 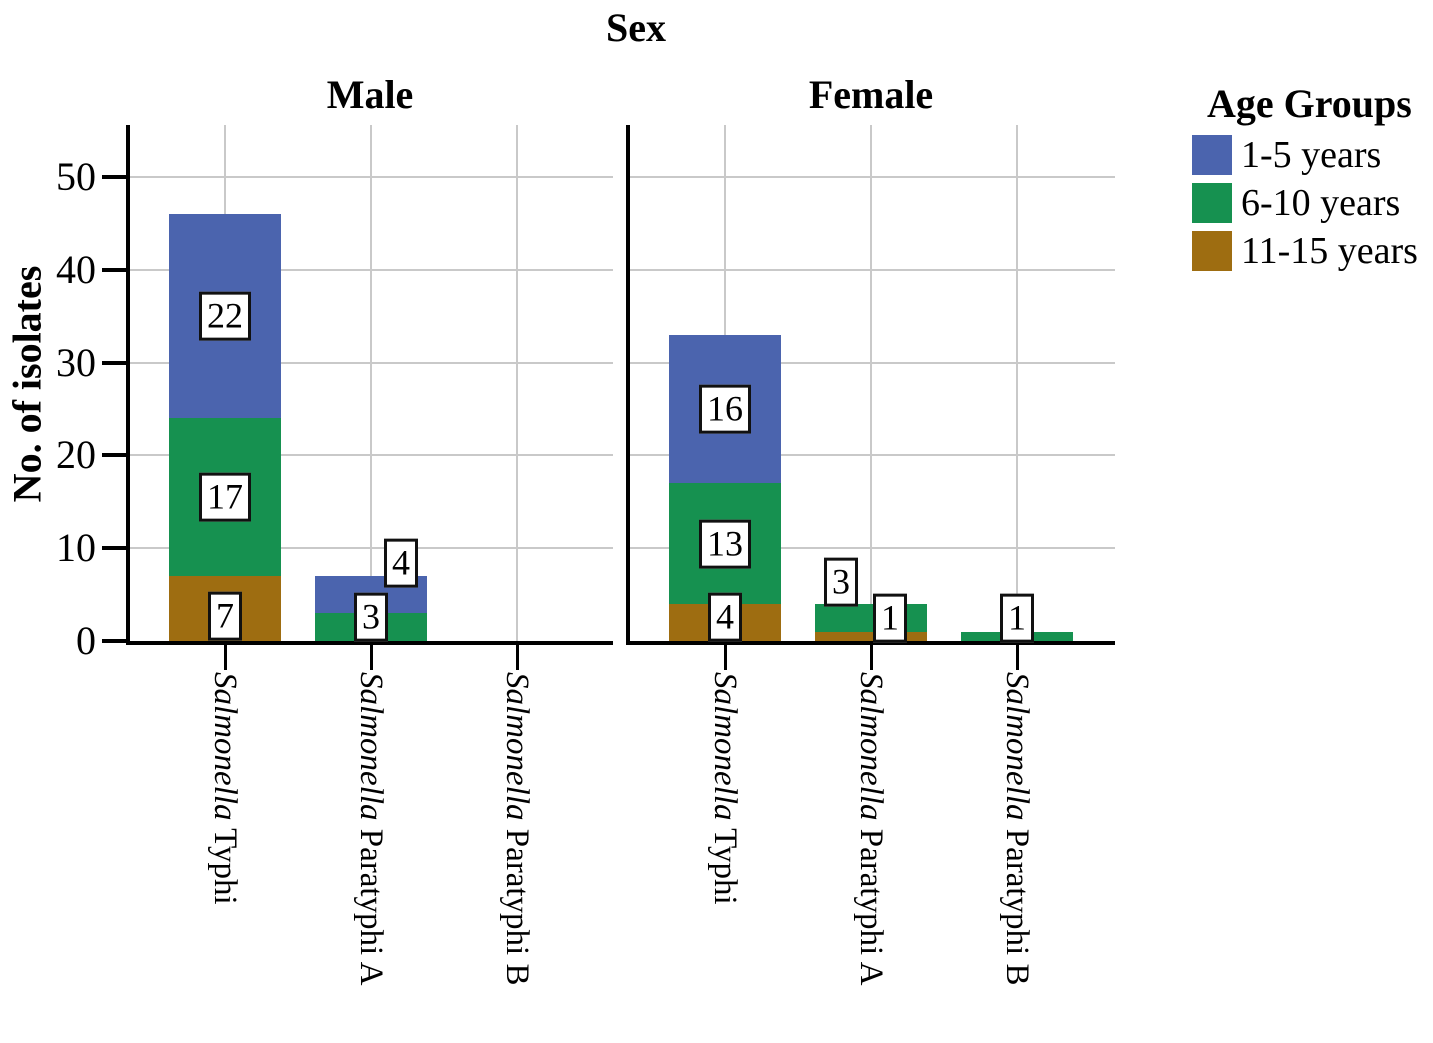 I want to click on value-label: 17, so click(x=225, y=497).